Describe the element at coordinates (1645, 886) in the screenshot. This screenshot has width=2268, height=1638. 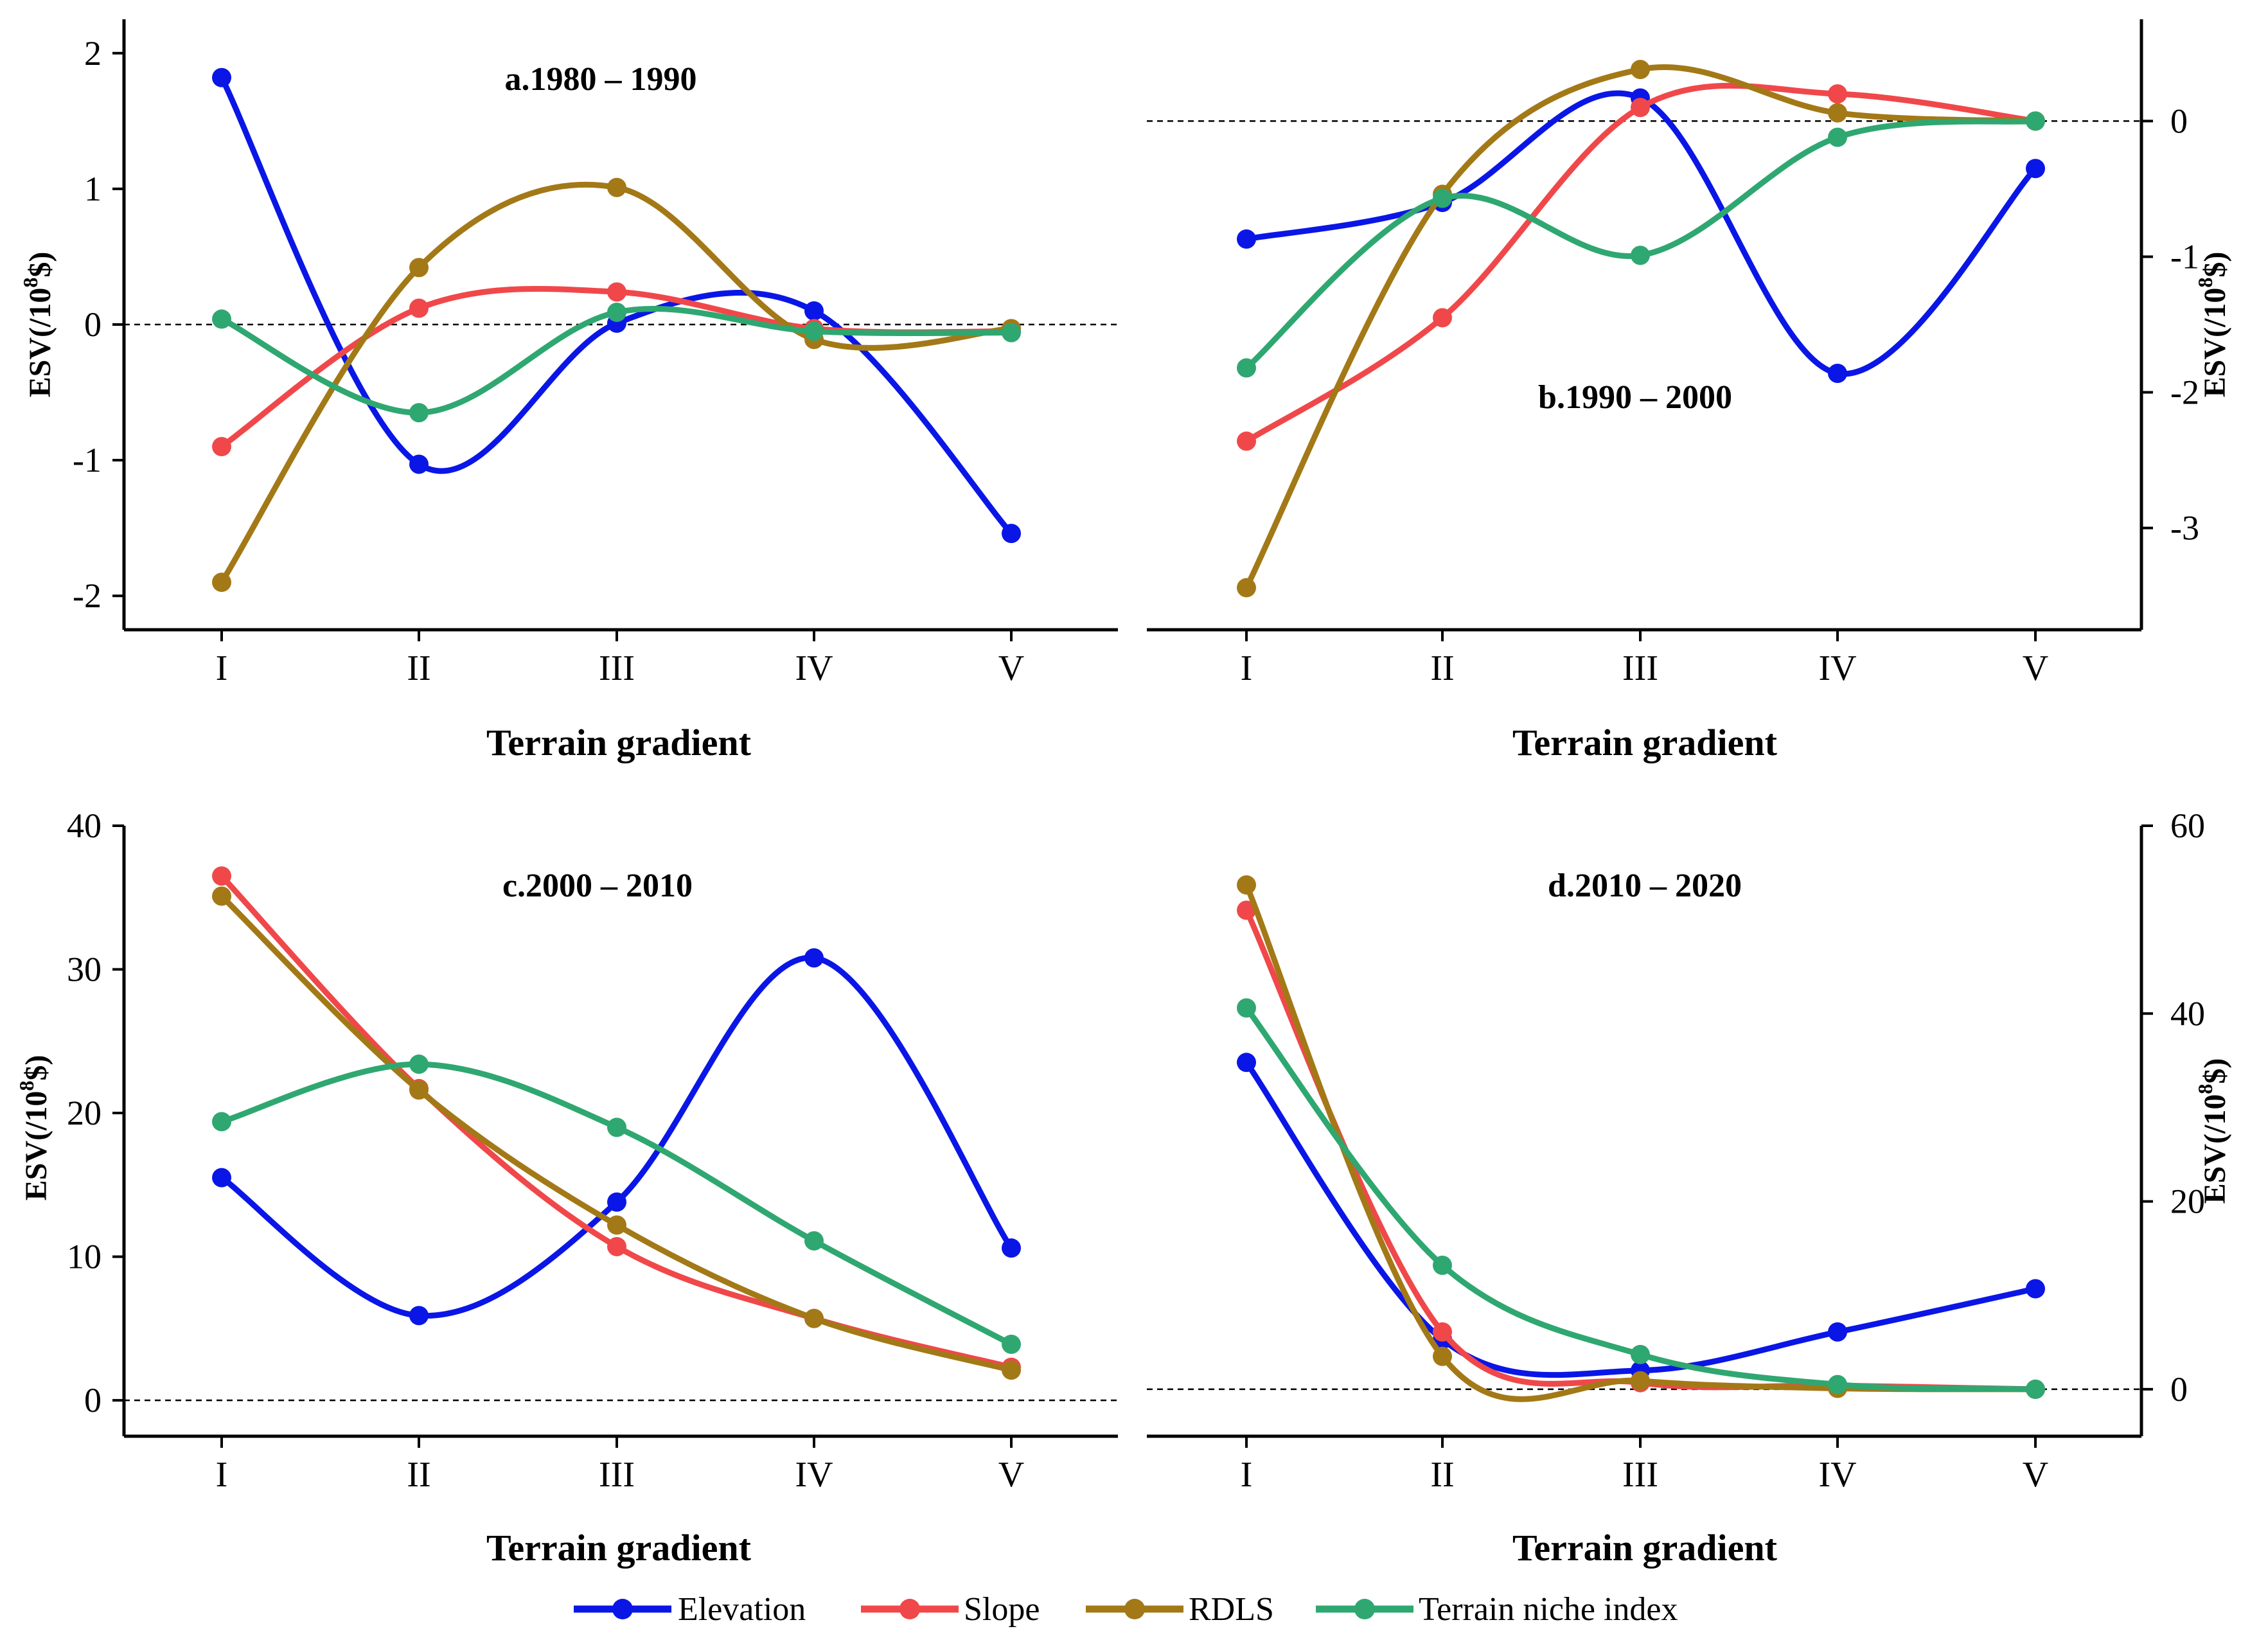
I see `chart-title: d.2010 – 2020` at that location.